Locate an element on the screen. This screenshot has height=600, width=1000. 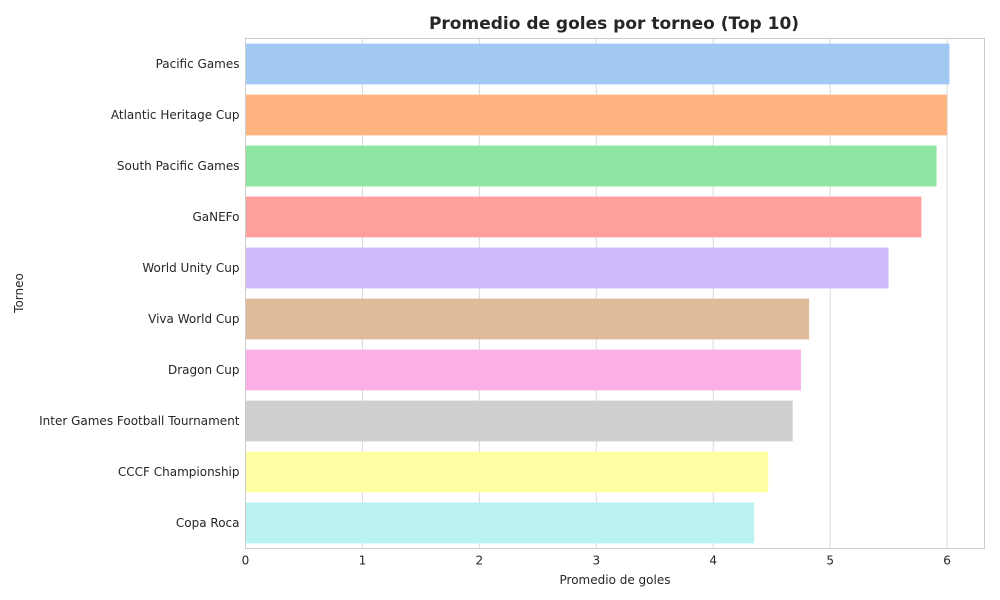
x-tick-label: 2 is located at coordinates (480, 561).